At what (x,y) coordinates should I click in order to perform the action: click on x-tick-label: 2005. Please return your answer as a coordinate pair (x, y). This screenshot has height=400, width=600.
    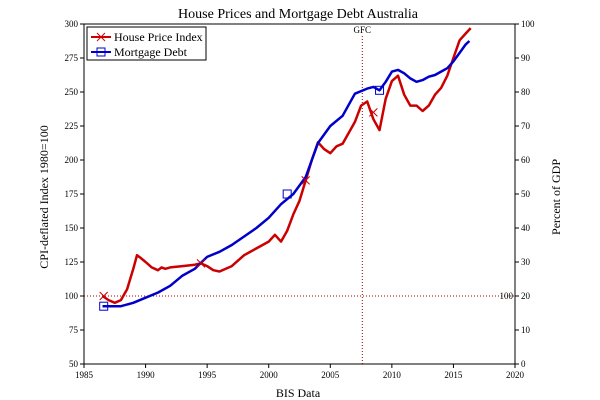
    Looking at the image, I should click on (330, 375).